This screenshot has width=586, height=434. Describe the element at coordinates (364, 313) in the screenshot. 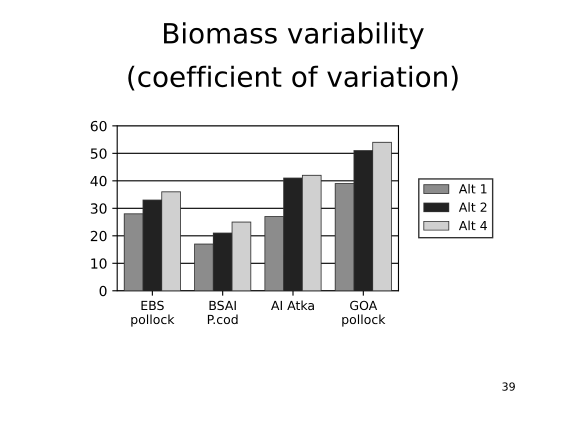

I see `x-tick-label: GOA pollock` at that location.